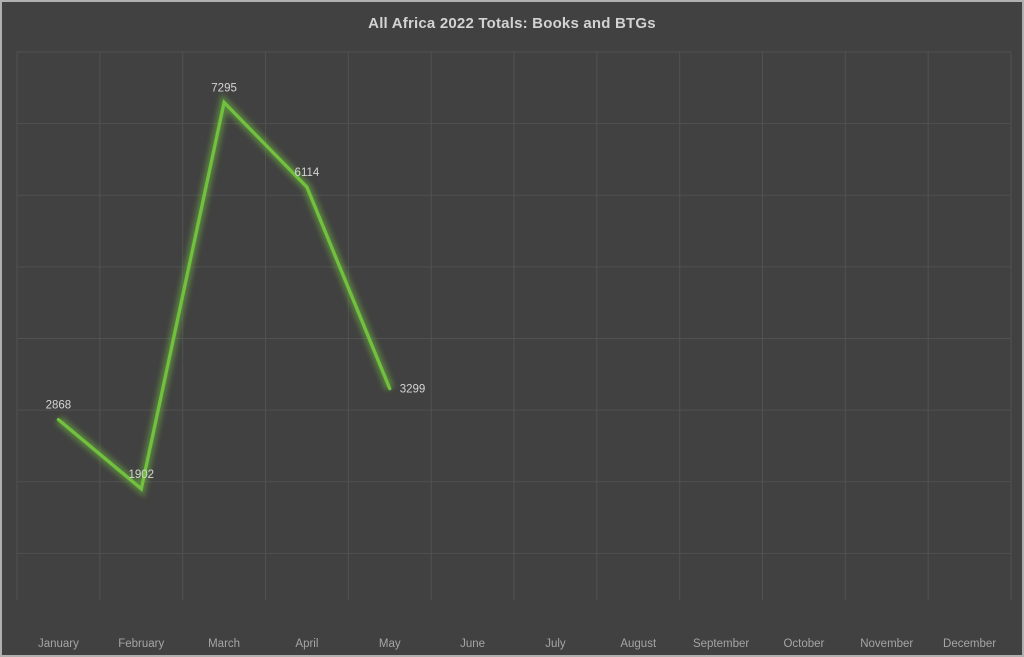 The image size is (1024, 657). Describe the element at coordinates (141, 475) in the screenshot. I see `data-point-label: 1902` at that location.